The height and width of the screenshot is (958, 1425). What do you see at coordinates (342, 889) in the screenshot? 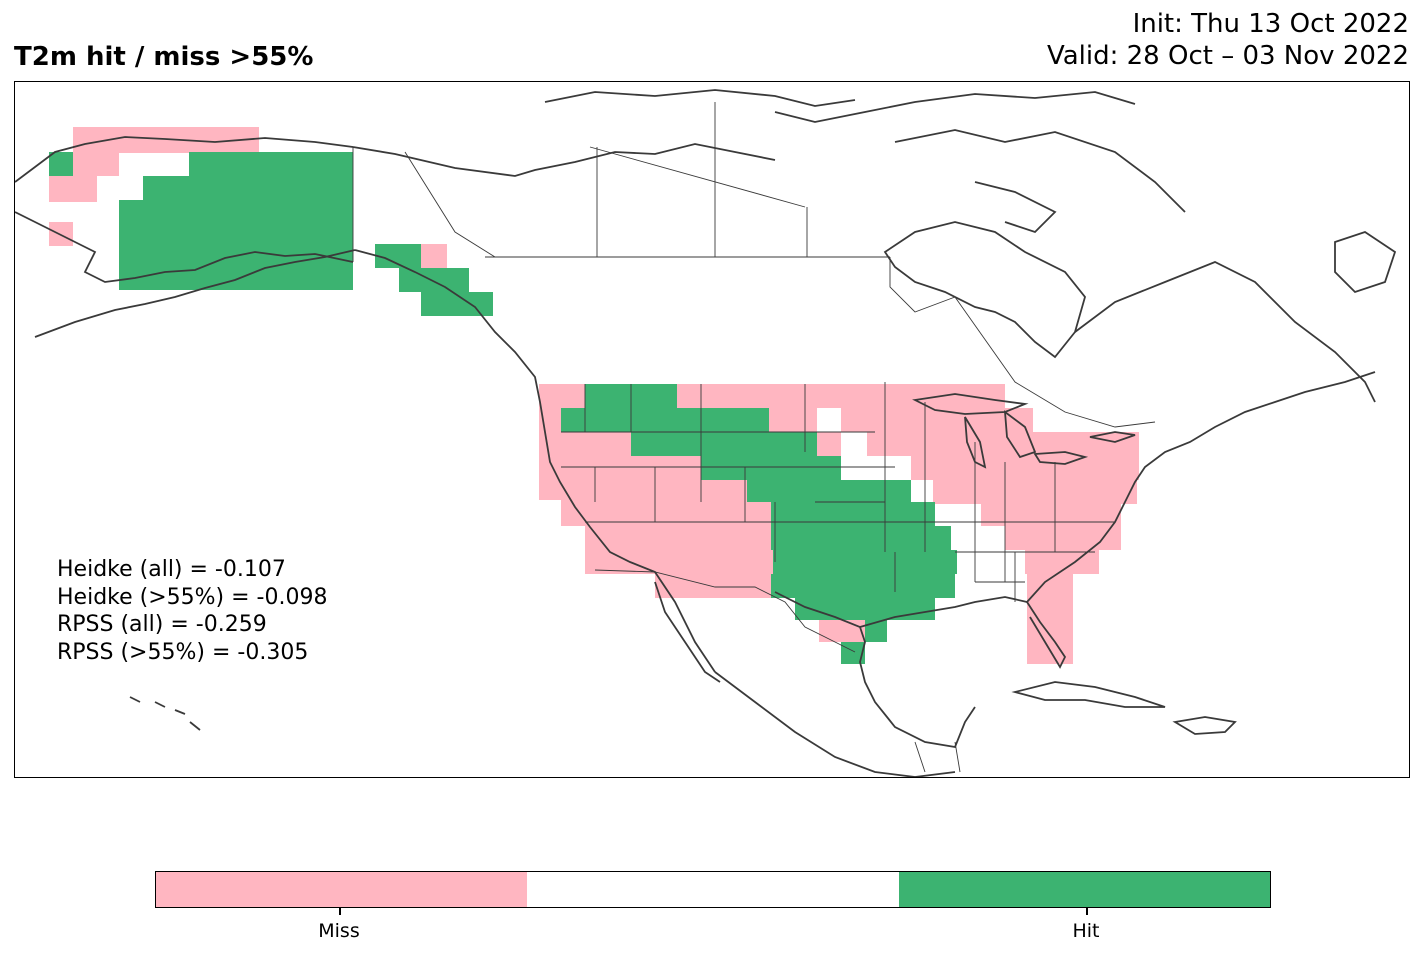
I see `colorbar-miss` at bounding box center [342, 889].